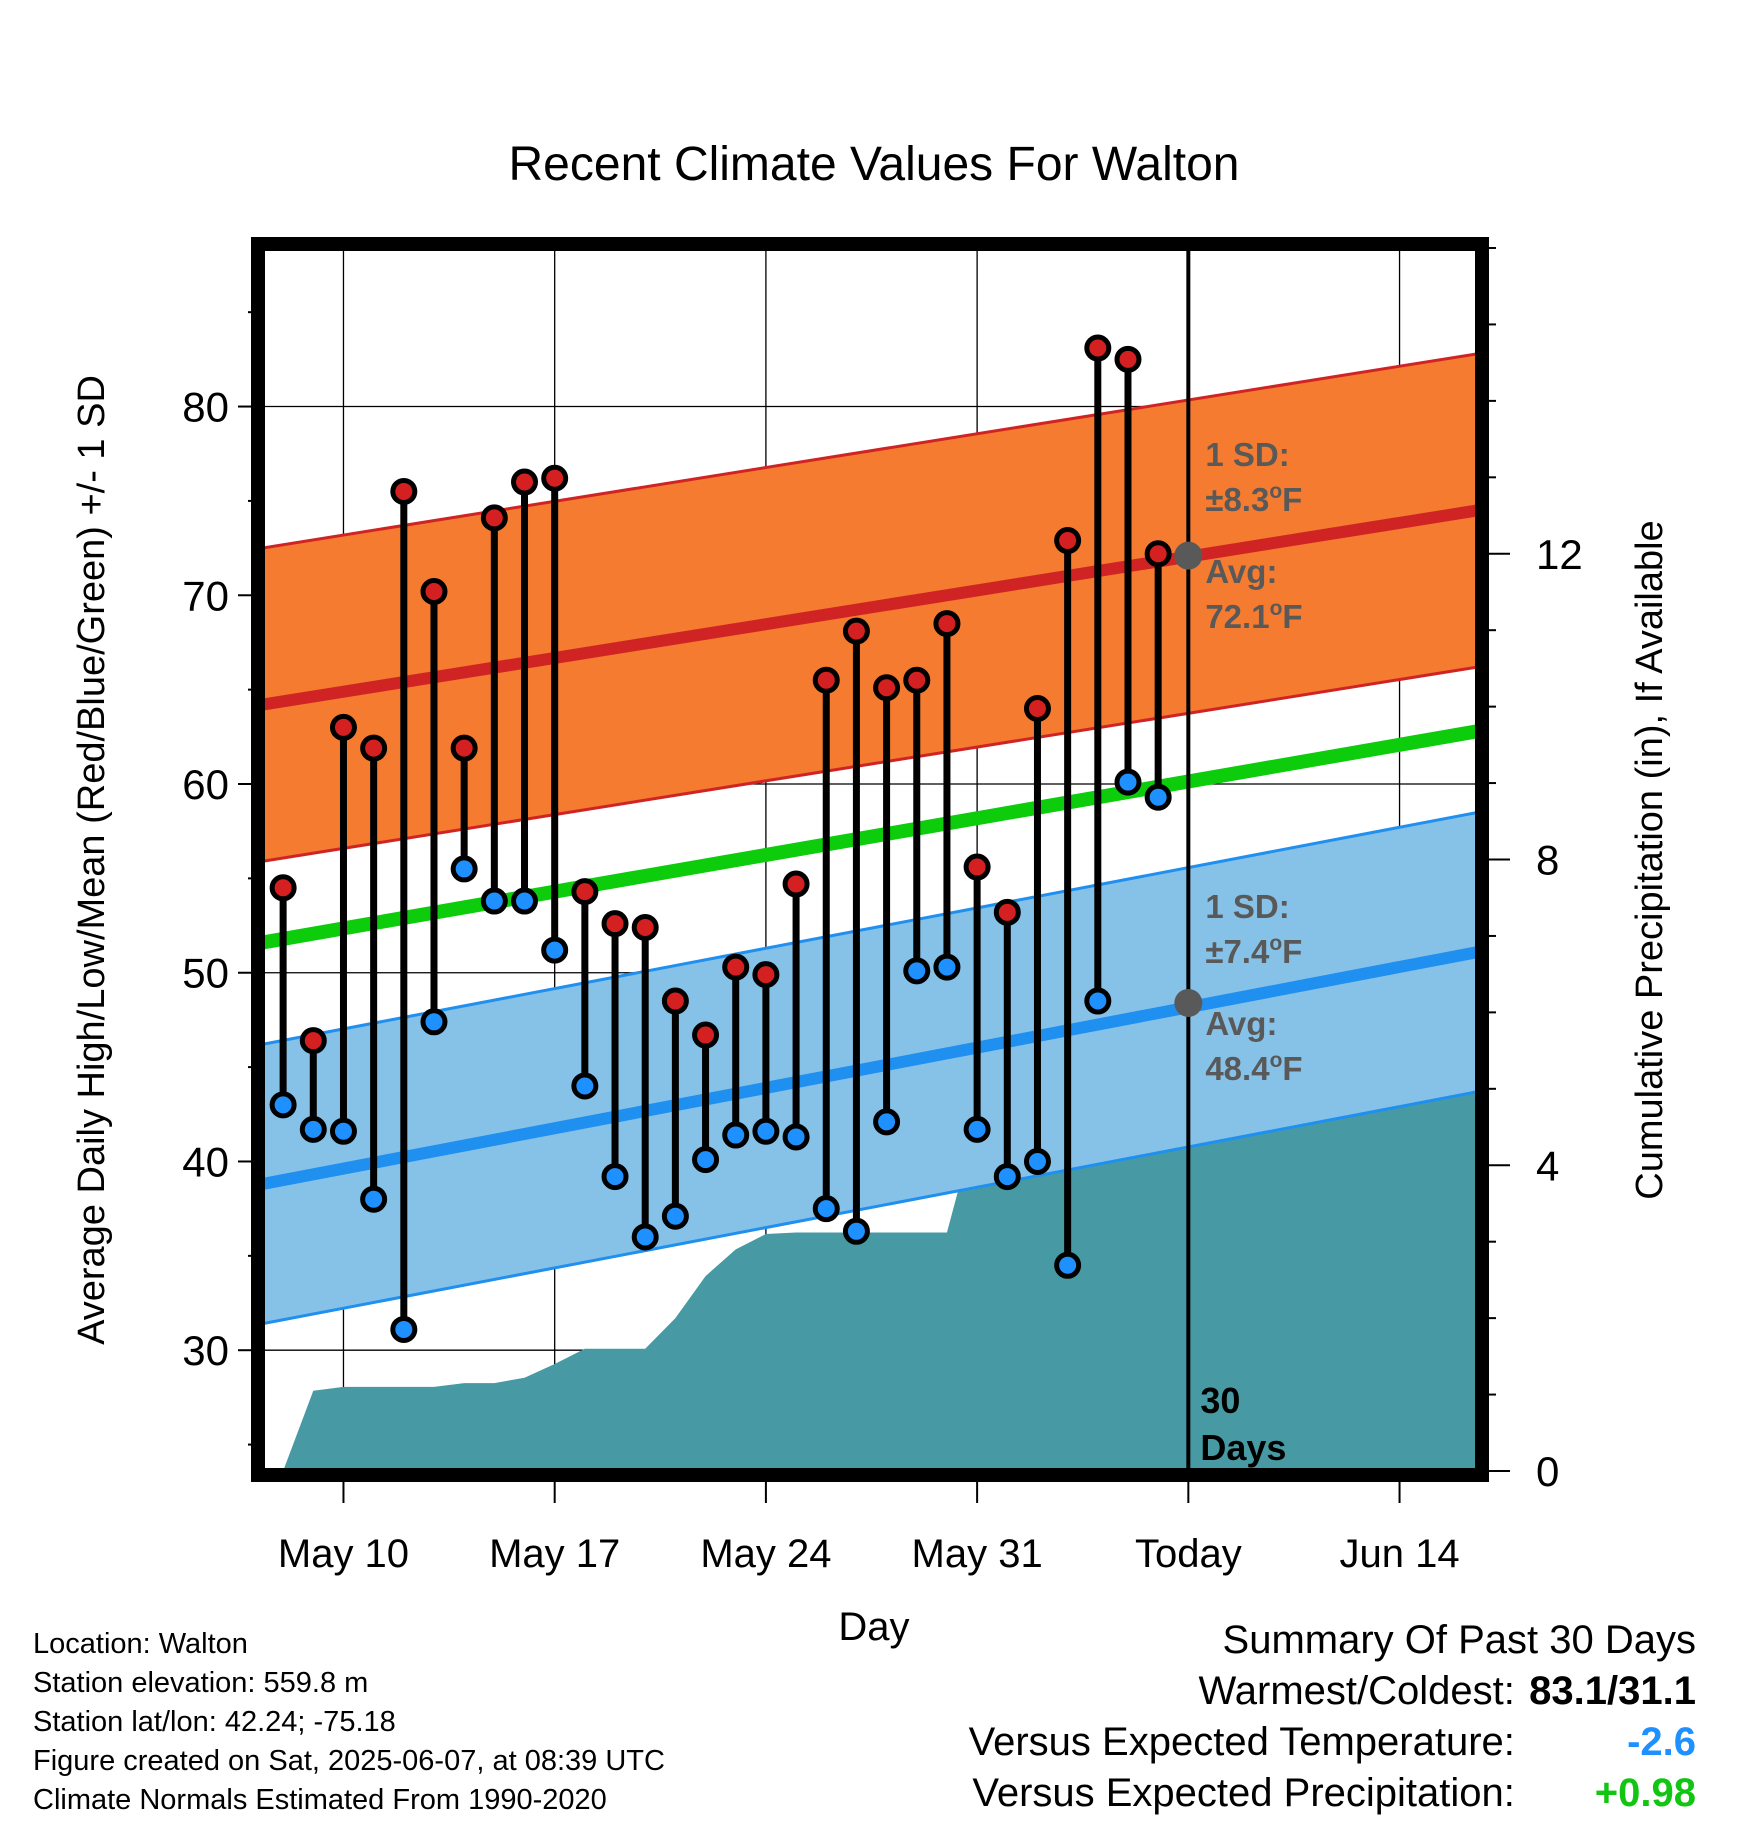 This screenshot has height=1828, width=1748. I want to click on summary-precip-row: Versus Expected Precipitation: +0.98, so click(1332, 1793).